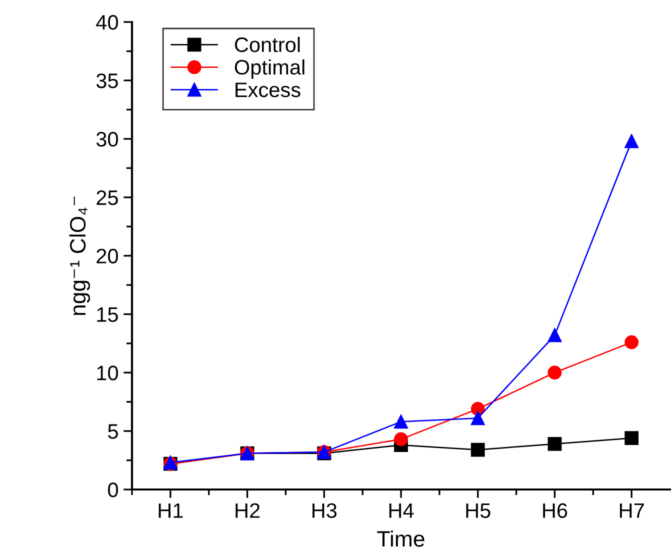 Image resolution: width=672 pixels, height=554 pixels. I want to click on legend-label: Control, so click(267, 44).